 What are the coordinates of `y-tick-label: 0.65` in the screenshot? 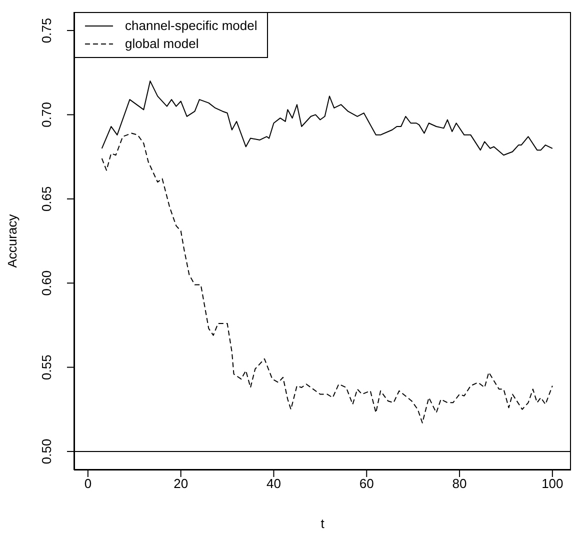 It's located at (46, 199).